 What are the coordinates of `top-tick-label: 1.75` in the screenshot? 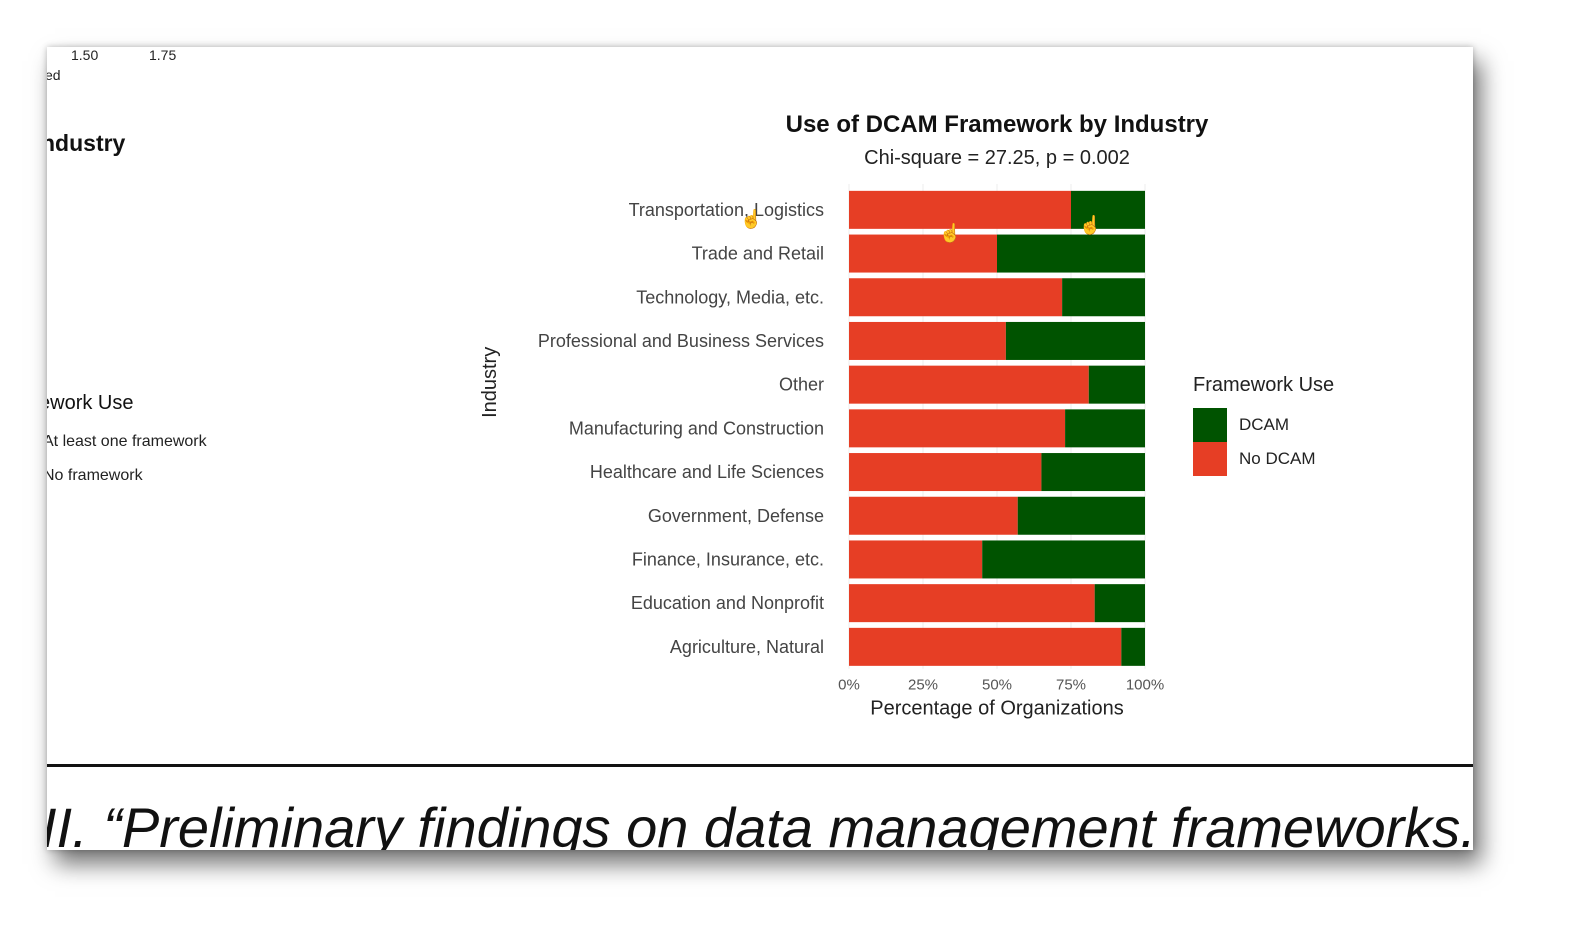 It's located at (163, 55).